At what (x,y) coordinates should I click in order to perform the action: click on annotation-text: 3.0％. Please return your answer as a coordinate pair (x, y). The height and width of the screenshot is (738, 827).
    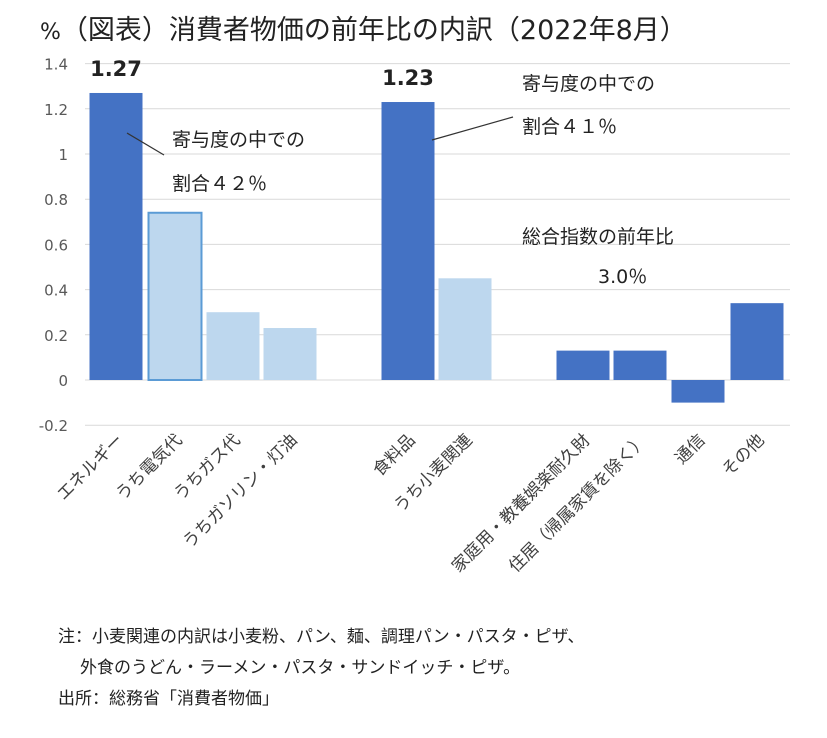
    Looking at the image, I should click on (622, 277).